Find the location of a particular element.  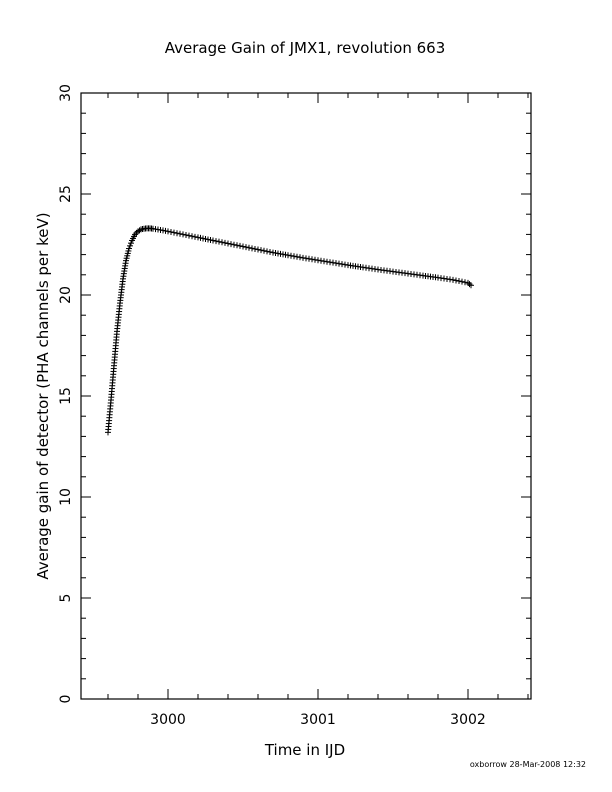

y-tick-label: 15 is located at coordinates (66, 396).